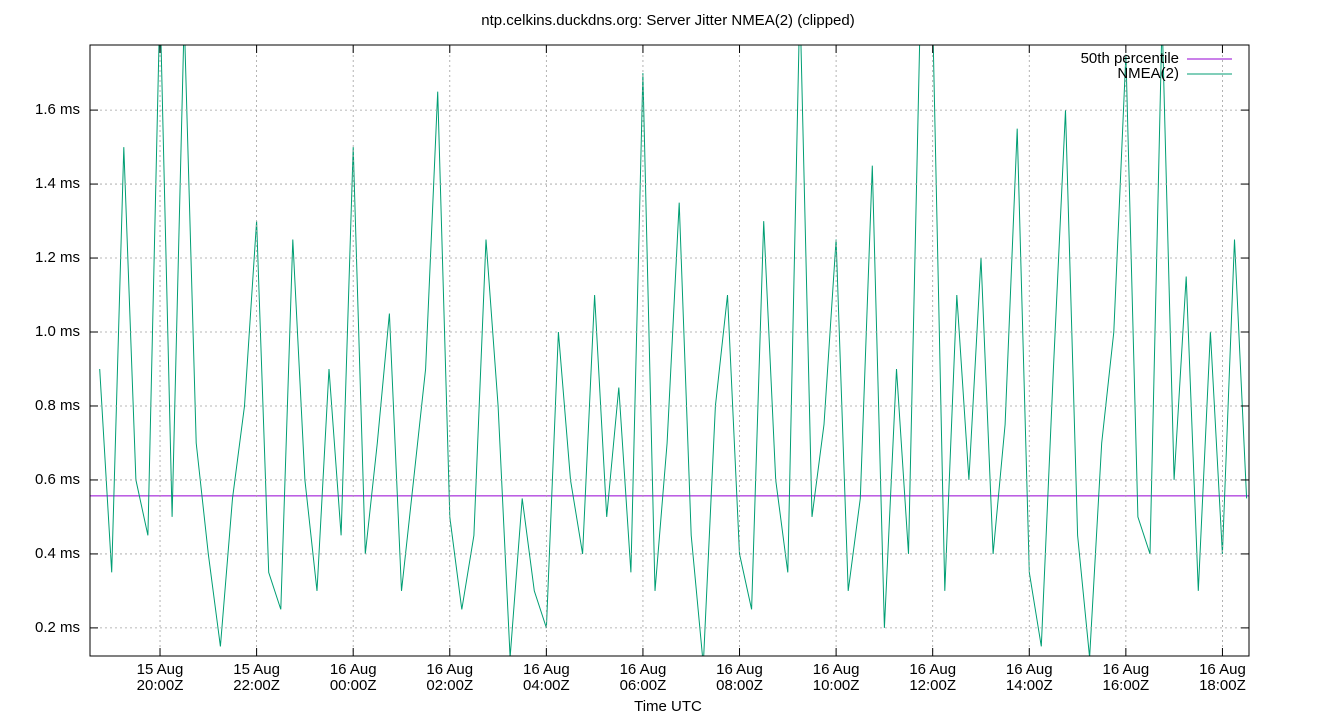  I want to click on y-tick-label: 1.0 ms, so click(57, 331).